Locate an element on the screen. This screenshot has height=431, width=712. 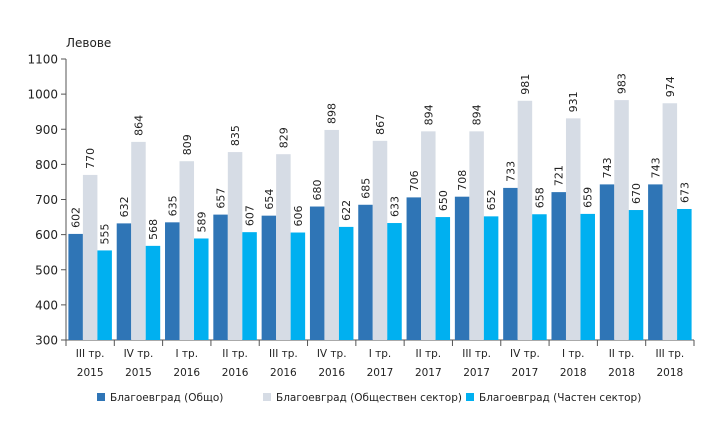
data-label: 706 is located at coordinates (414, 180).